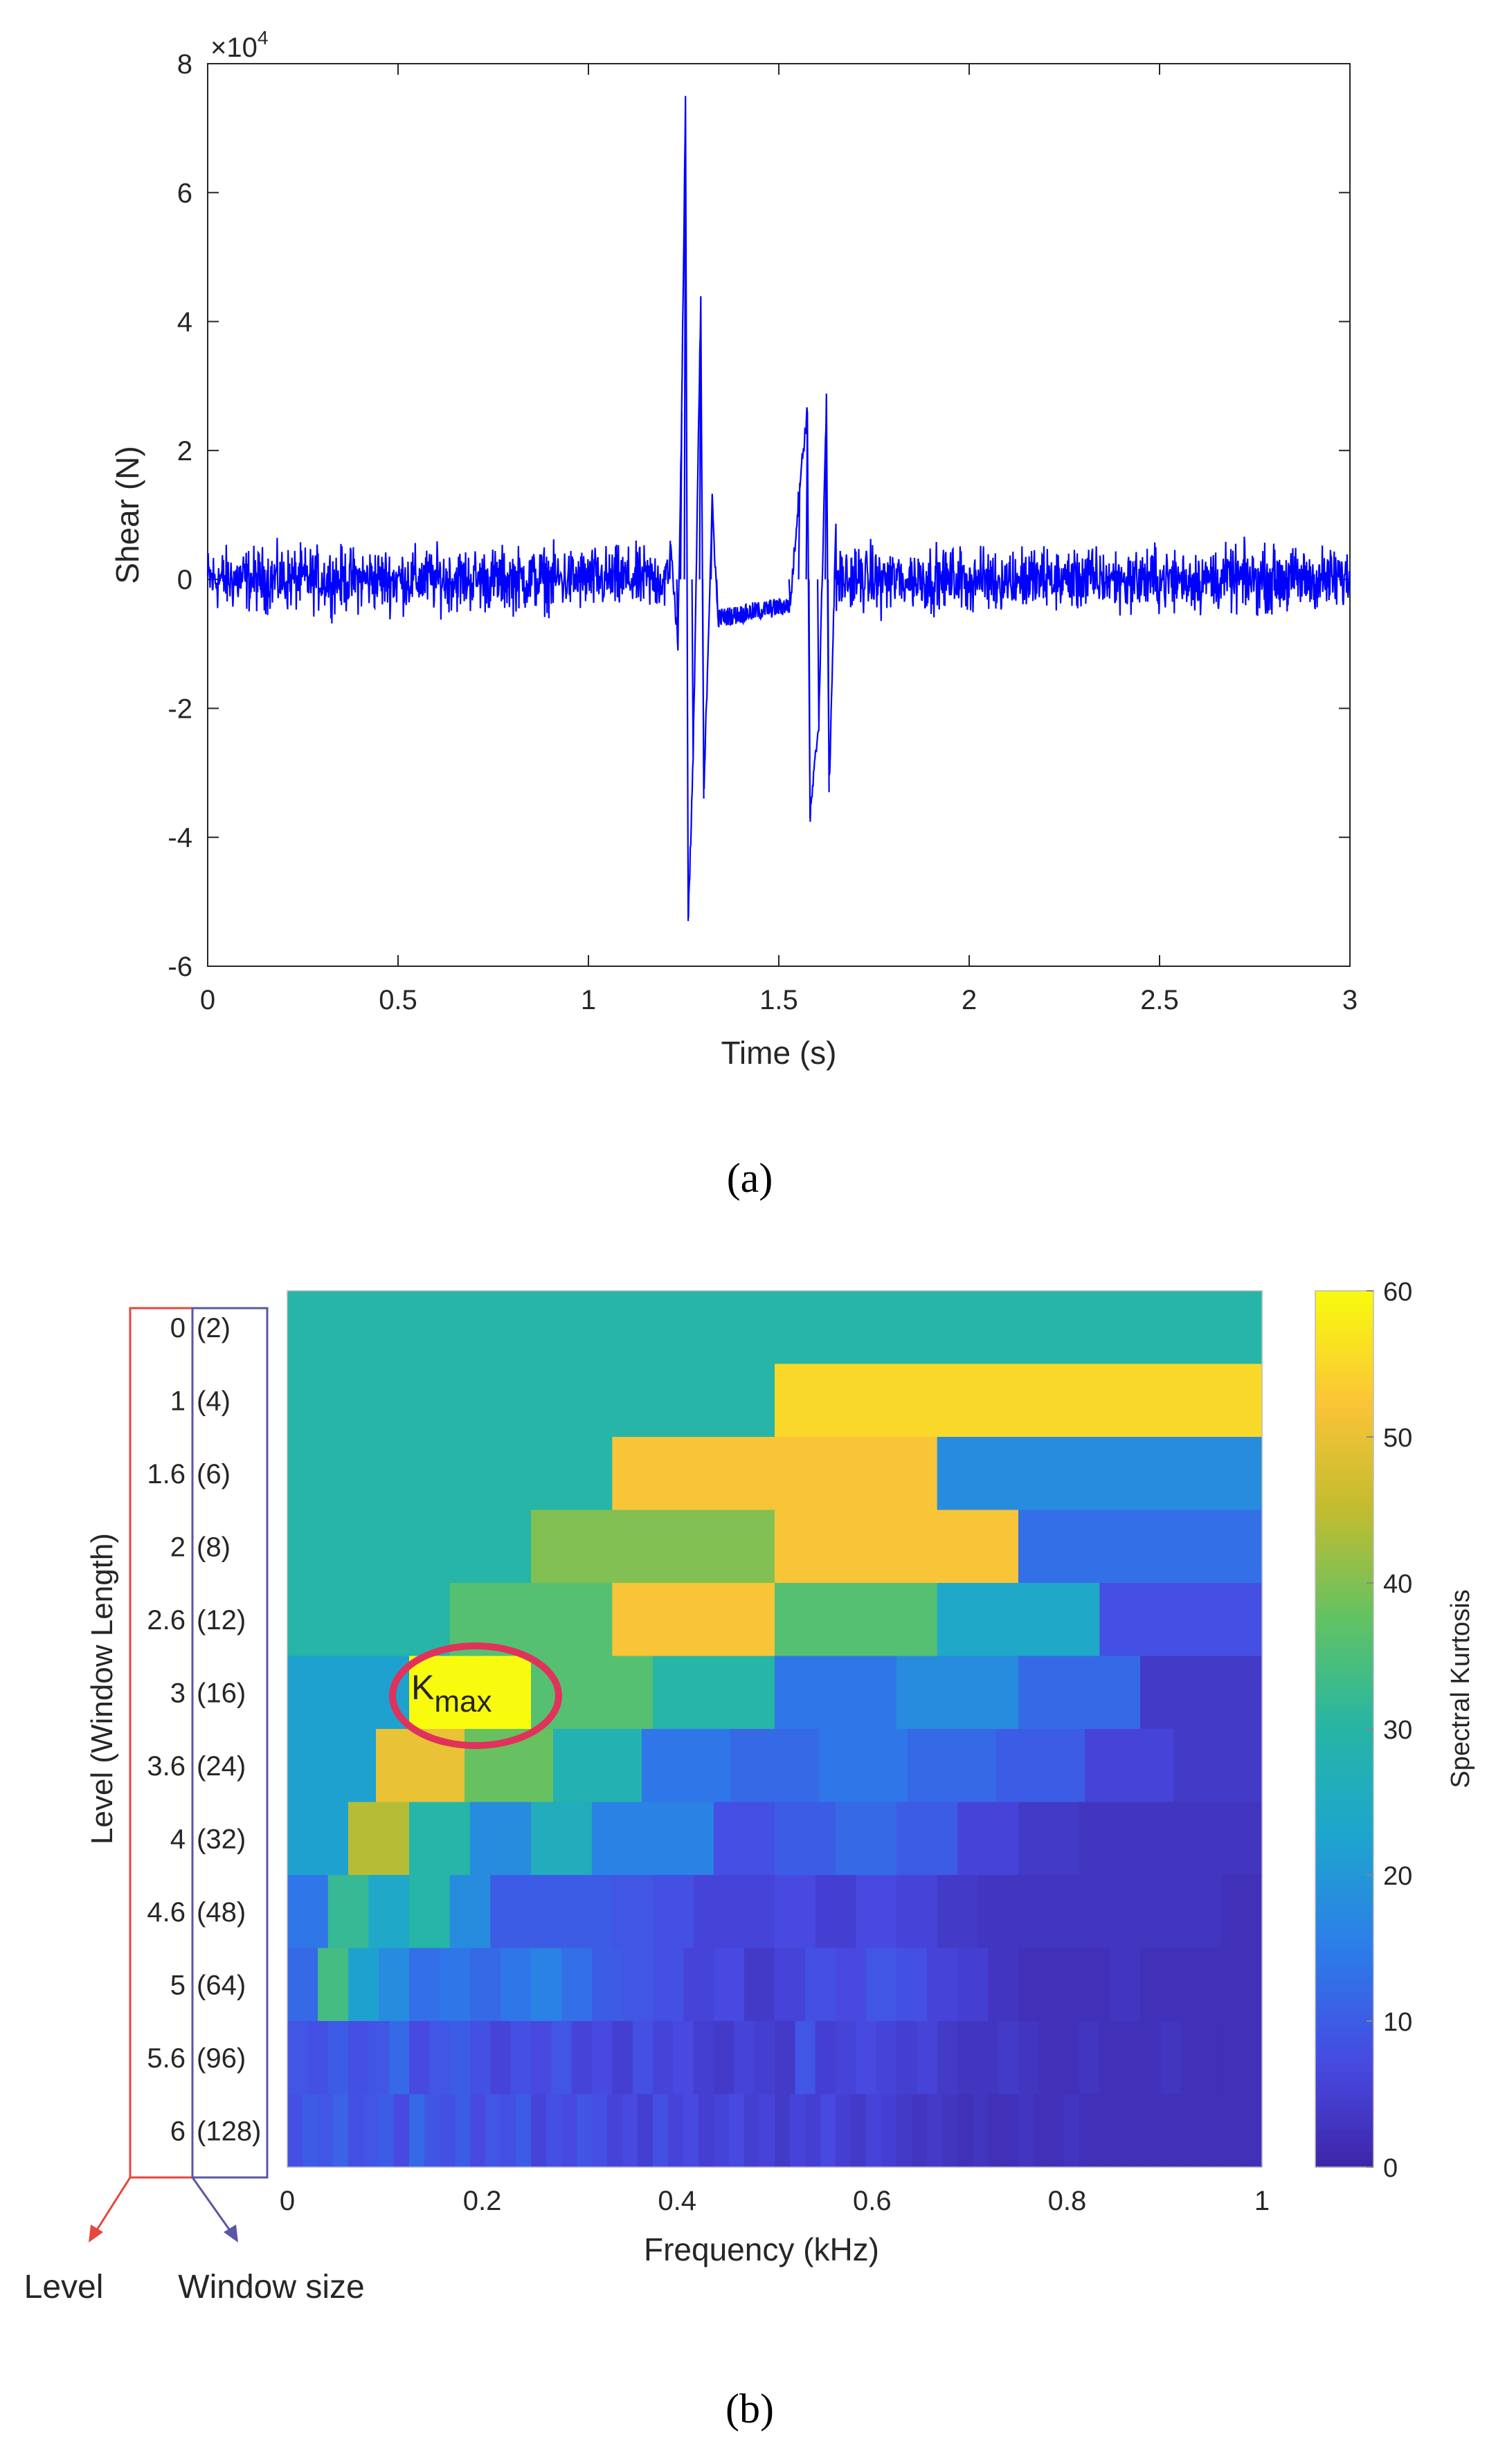 The width and height of the screenshot is (1487, 2464). I want to click on colorbar-label: Spectral Kurtosis, so click(1460, 1688).